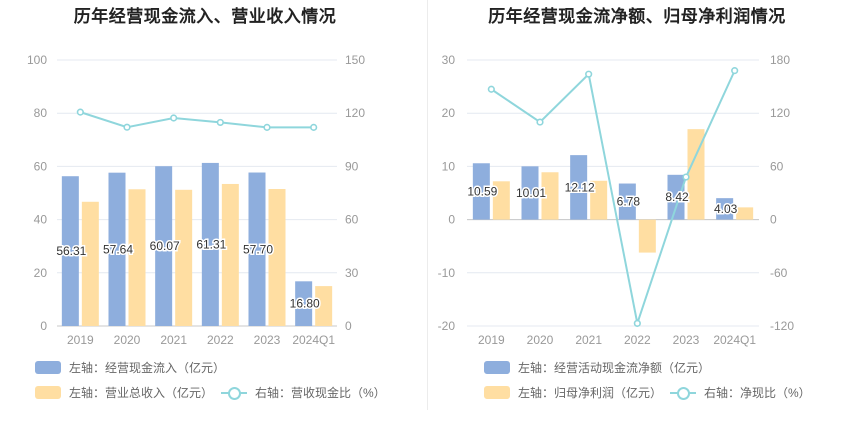  I want to click on y-tick-label-left: -20, so click(447, 326).